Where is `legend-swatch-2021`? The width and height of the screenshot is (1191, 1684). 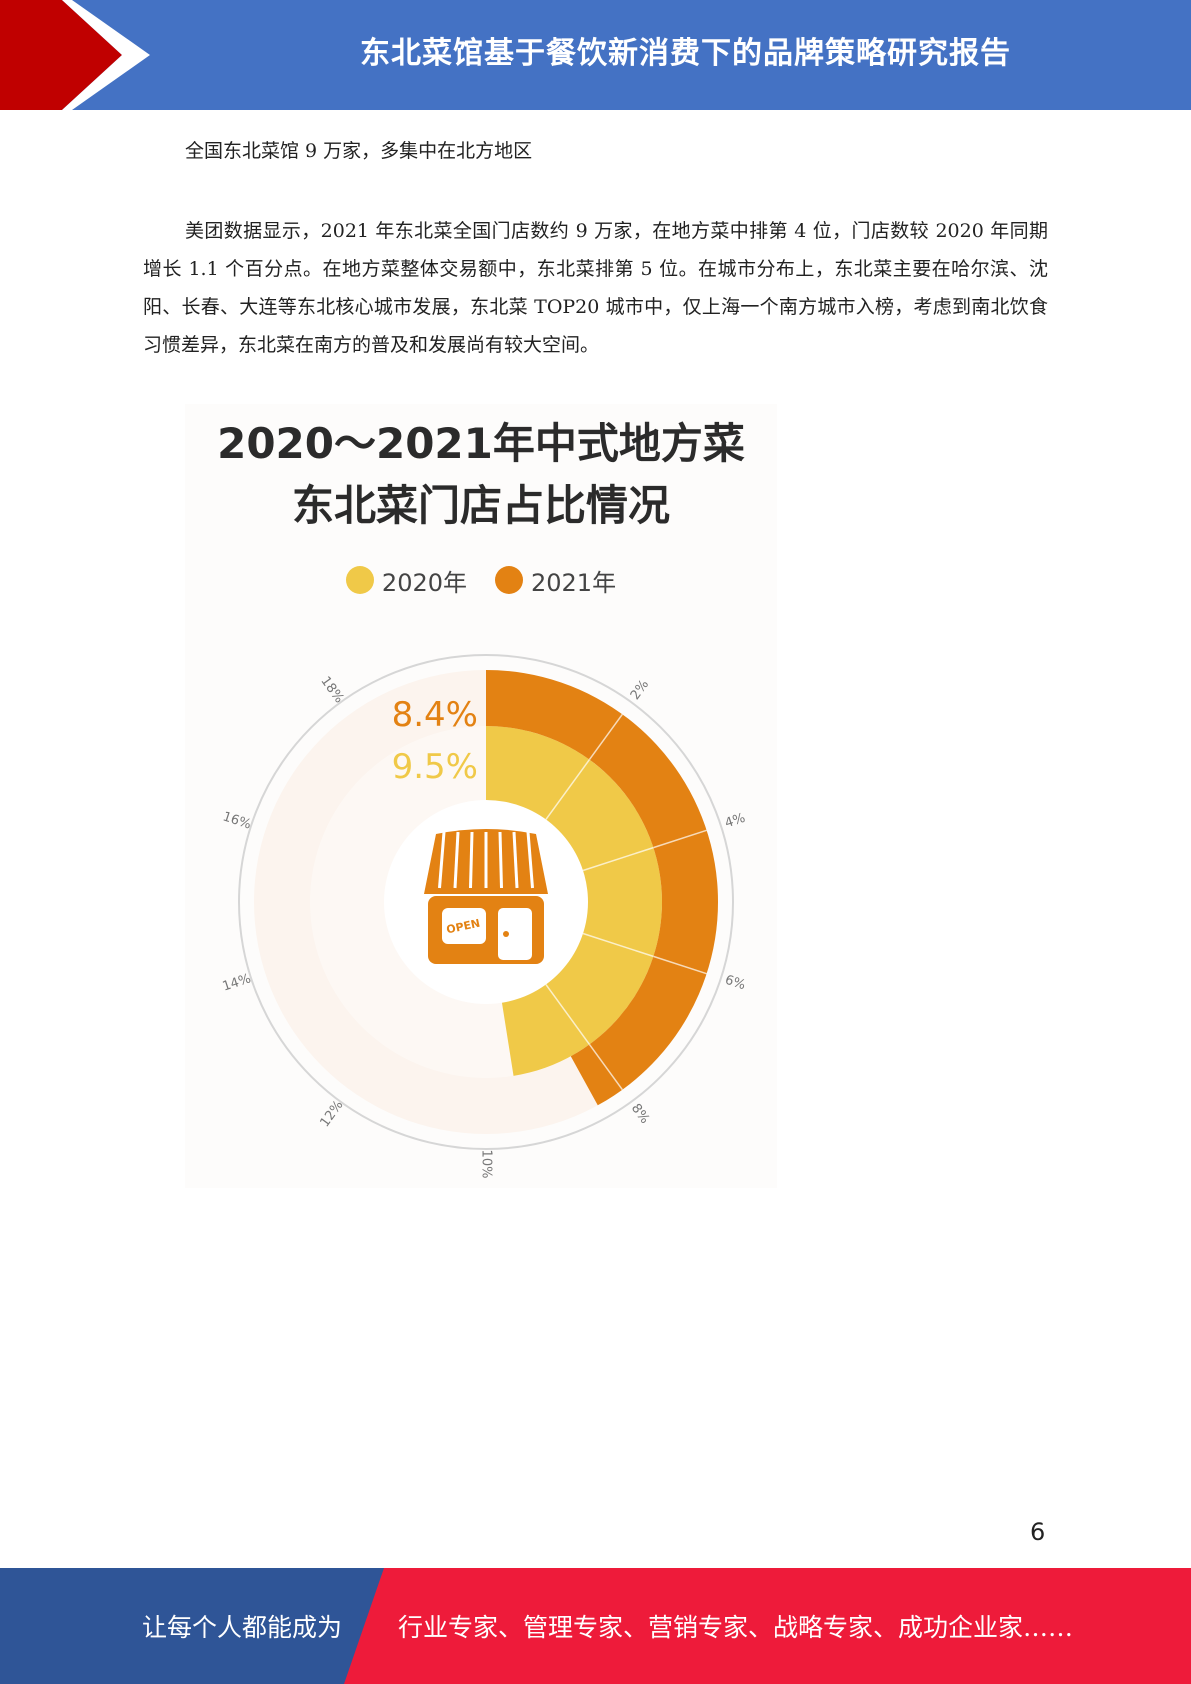
legend-swatch-2021 is located at coordinates (509, 580).